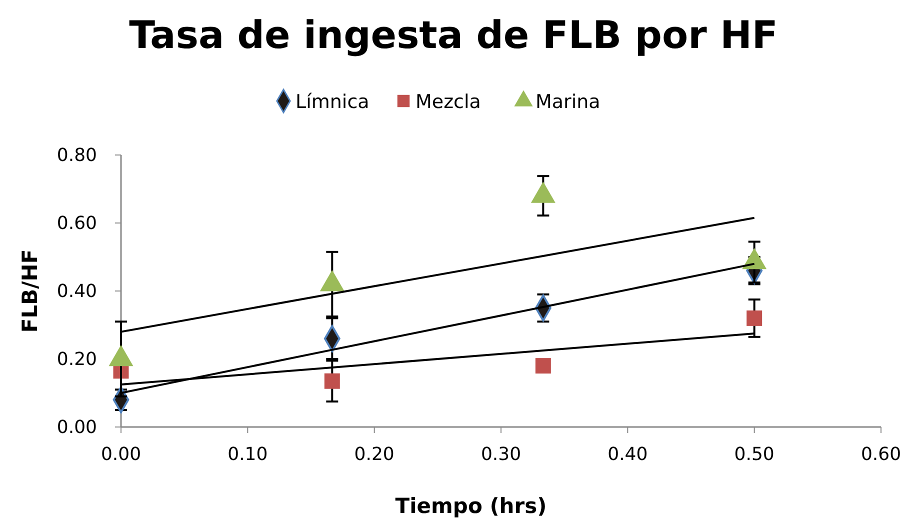 The image size is (907, 519). Describe the element at coordinates (248, 454) in the screenshot. I see `x-tick-label: 0.10` at that location.